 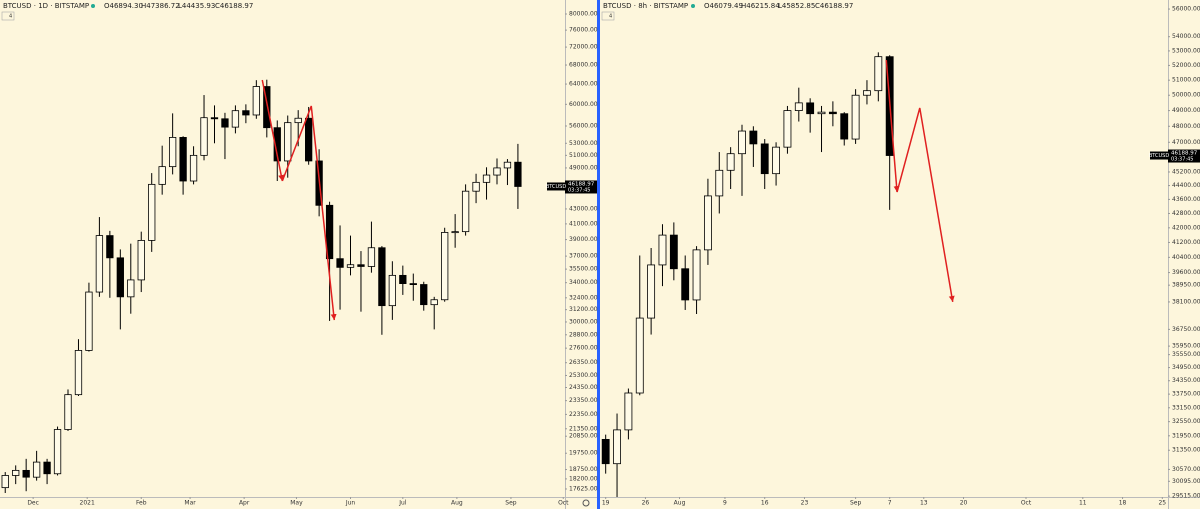 I want to click on symbol-tag-box, so click(x=1159, y=155).